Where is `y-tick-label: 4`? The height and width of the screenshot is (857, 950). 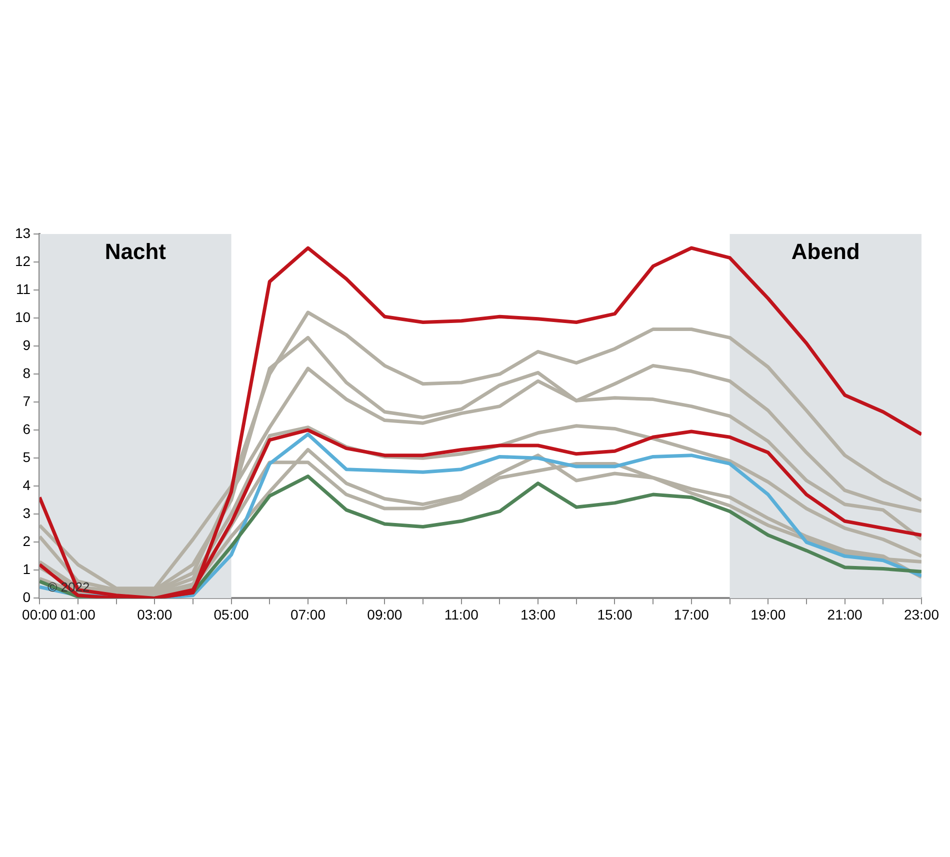 y-tick-label: 4 is located at coordinates (26, 485).